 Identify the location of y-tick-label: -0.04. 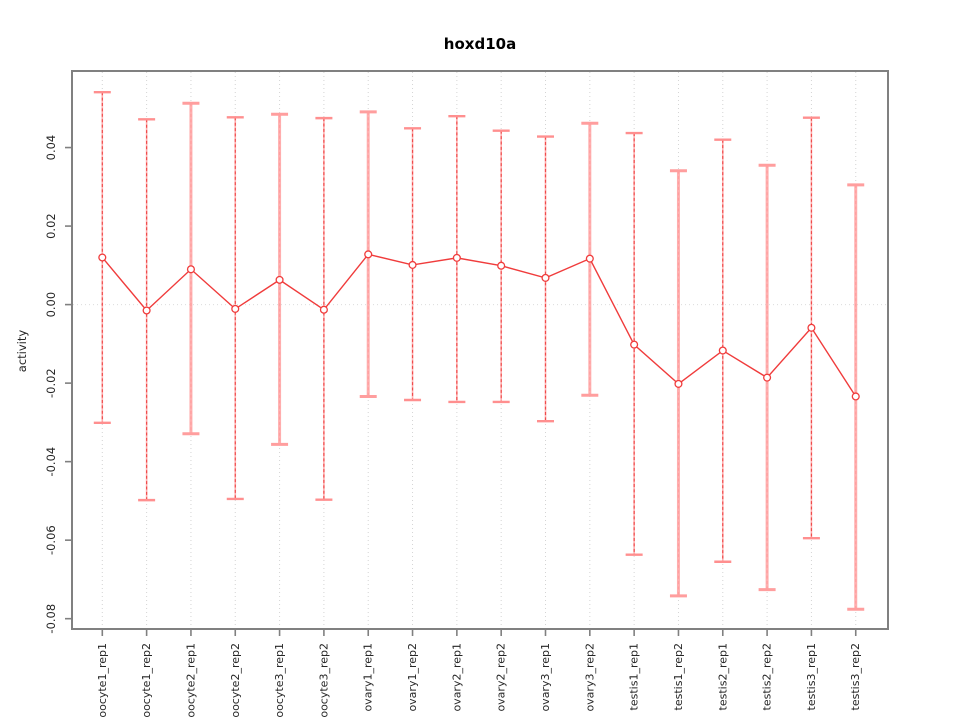
(51, 462).